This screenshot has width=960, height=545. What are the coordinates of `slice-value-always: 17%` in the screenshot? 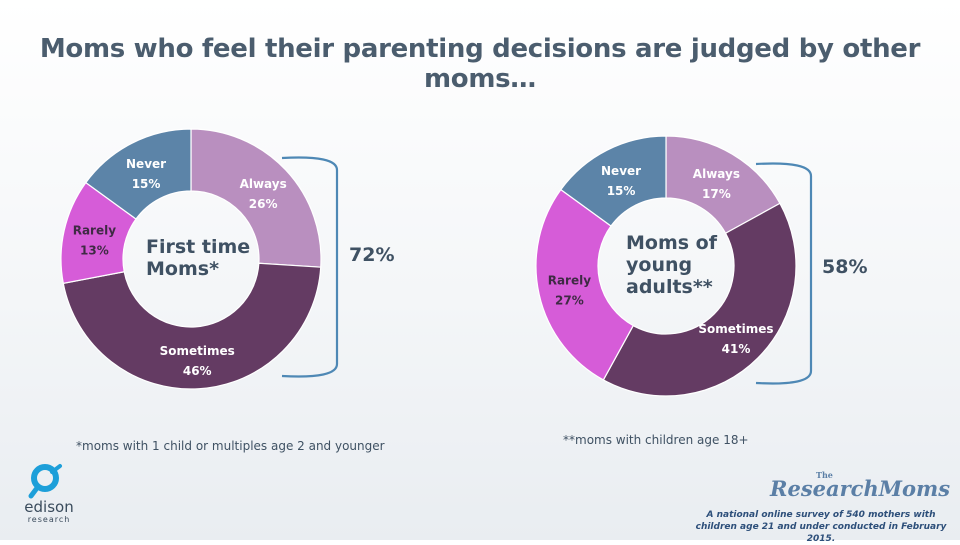 It's located at (716, 194).